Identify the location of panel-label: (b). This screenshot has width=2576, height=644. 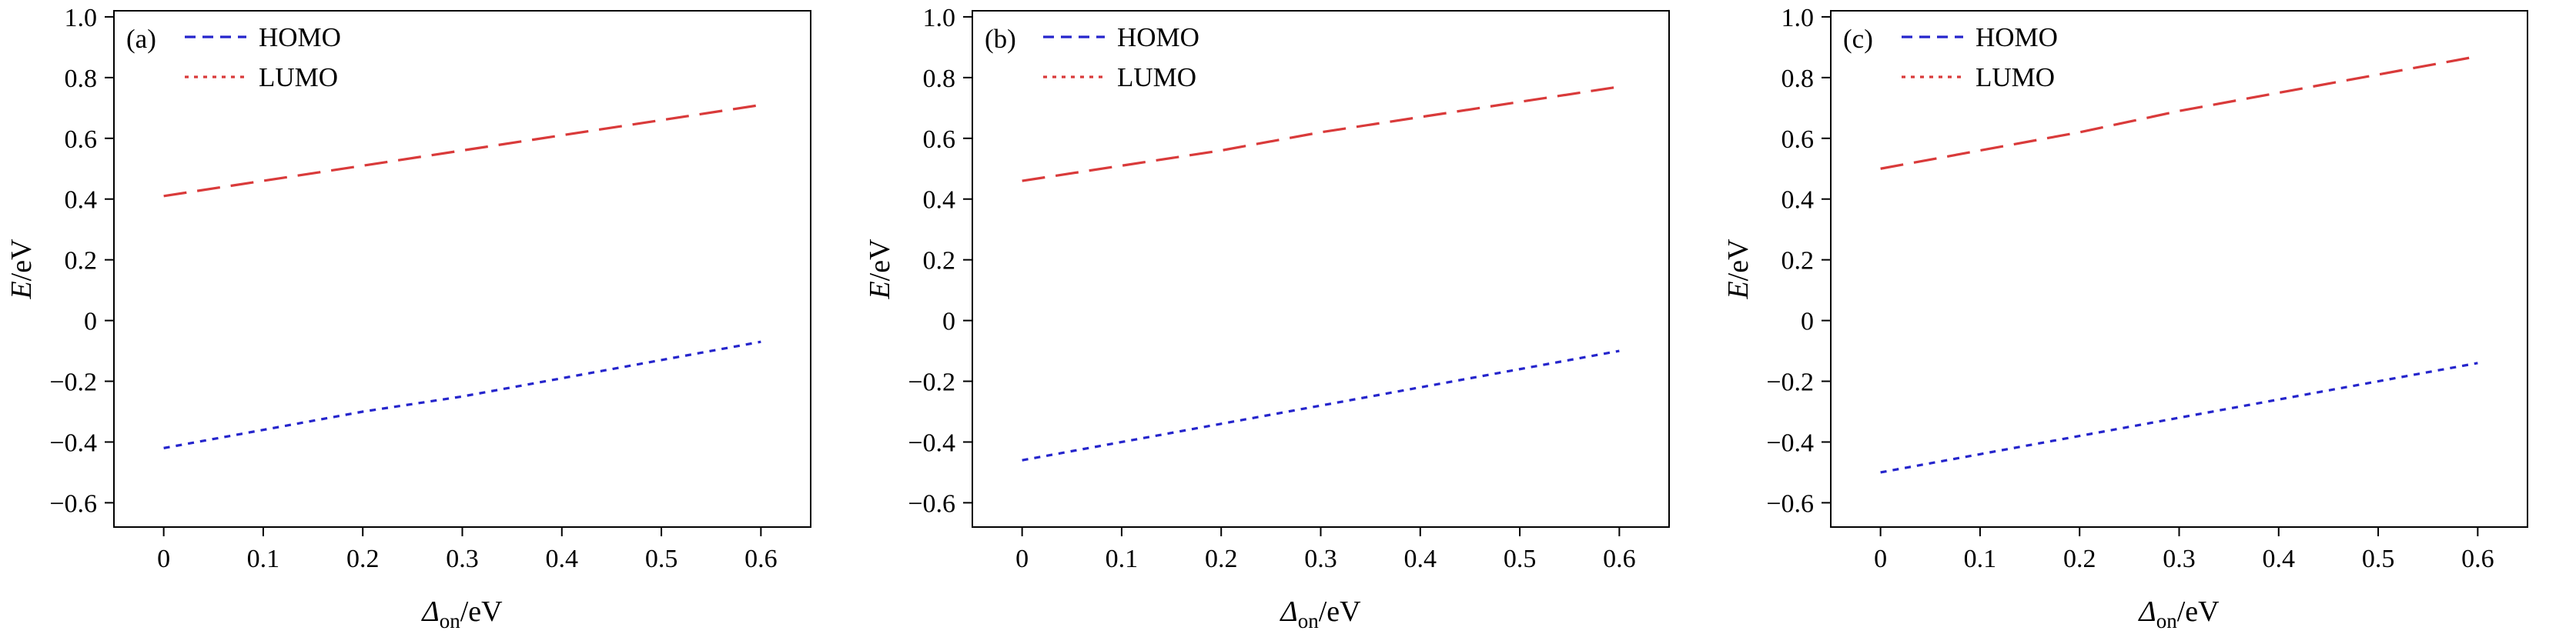
(1000, 39).